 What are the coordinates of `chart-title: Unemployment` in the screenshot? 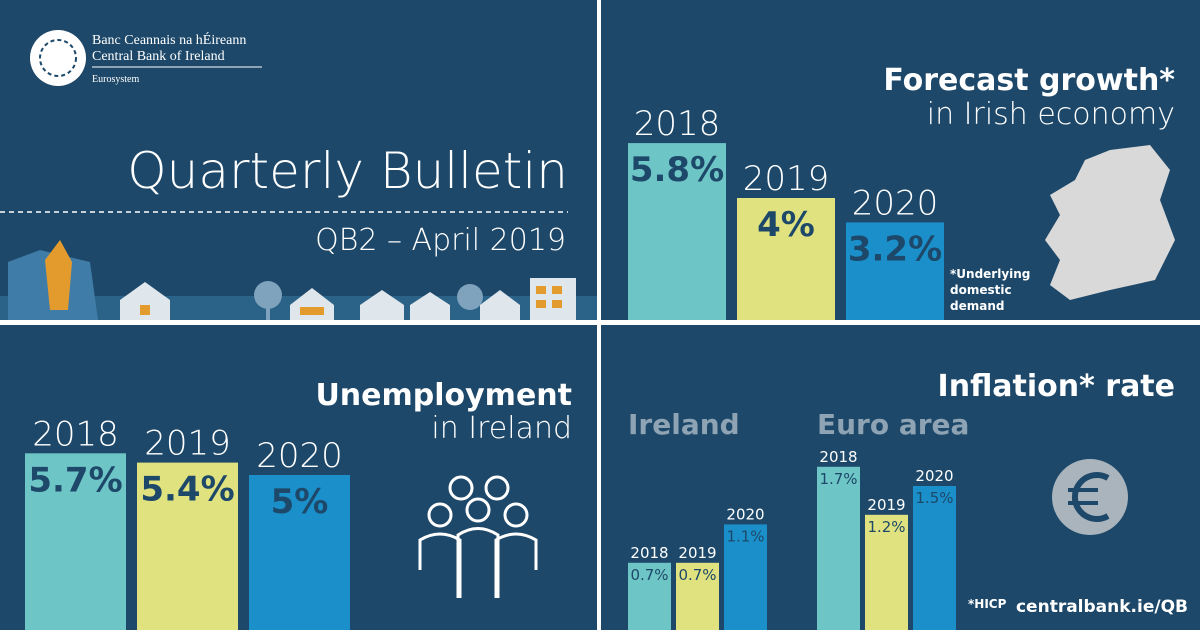 It's located at (443, 395).